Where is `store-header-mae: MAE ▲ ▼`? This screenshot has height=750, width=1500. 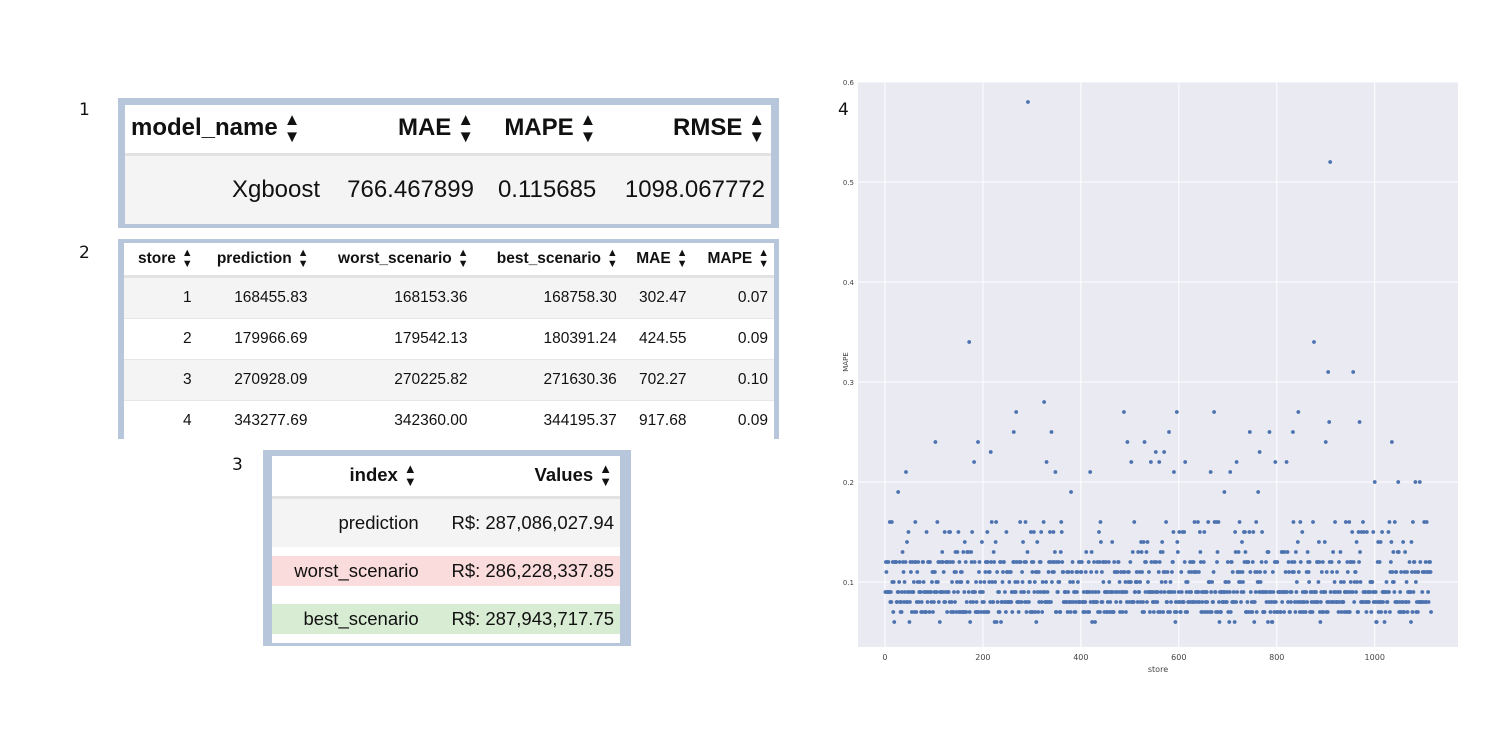
store-header-mae: MAE ▲ ▼ is located at coordinates (657, 260).